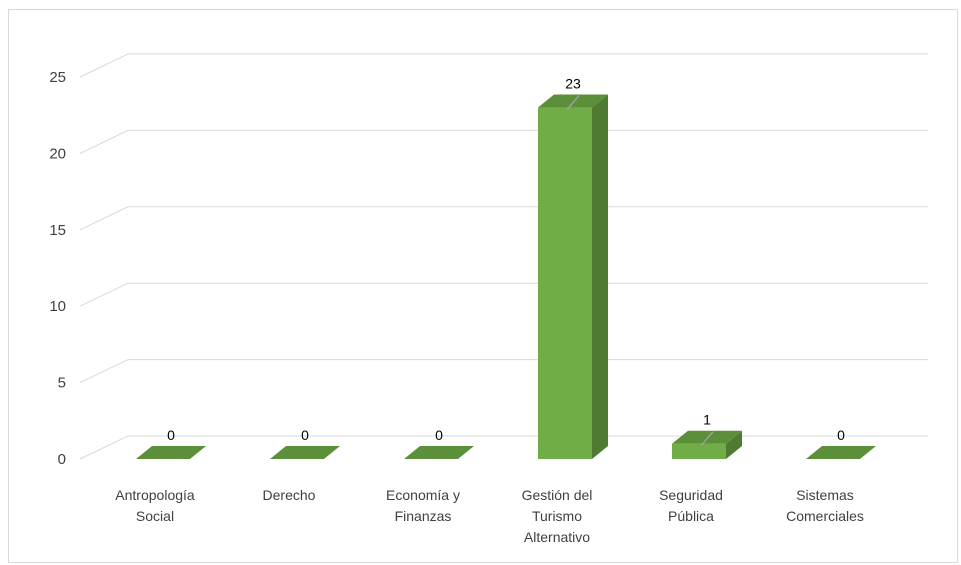 This screenshot has height=565, width=961. Describe the element at coordinates (57, 230) in the screenshot. I see `y-tick-label: 15` at that location.